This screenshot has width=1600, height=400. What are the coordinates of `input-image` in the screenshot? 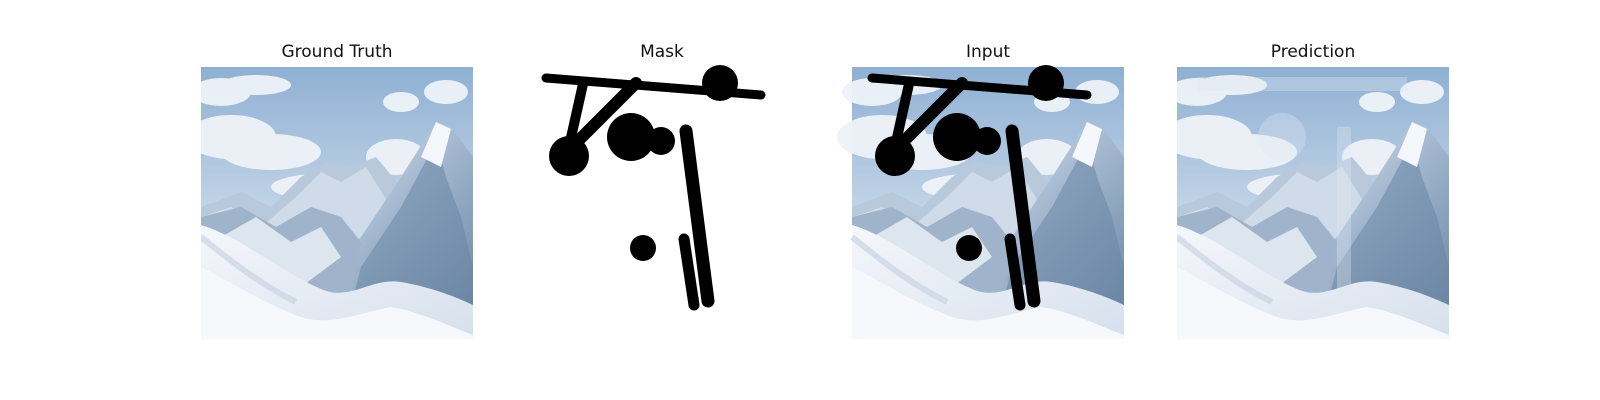 It's located at (988, 203).